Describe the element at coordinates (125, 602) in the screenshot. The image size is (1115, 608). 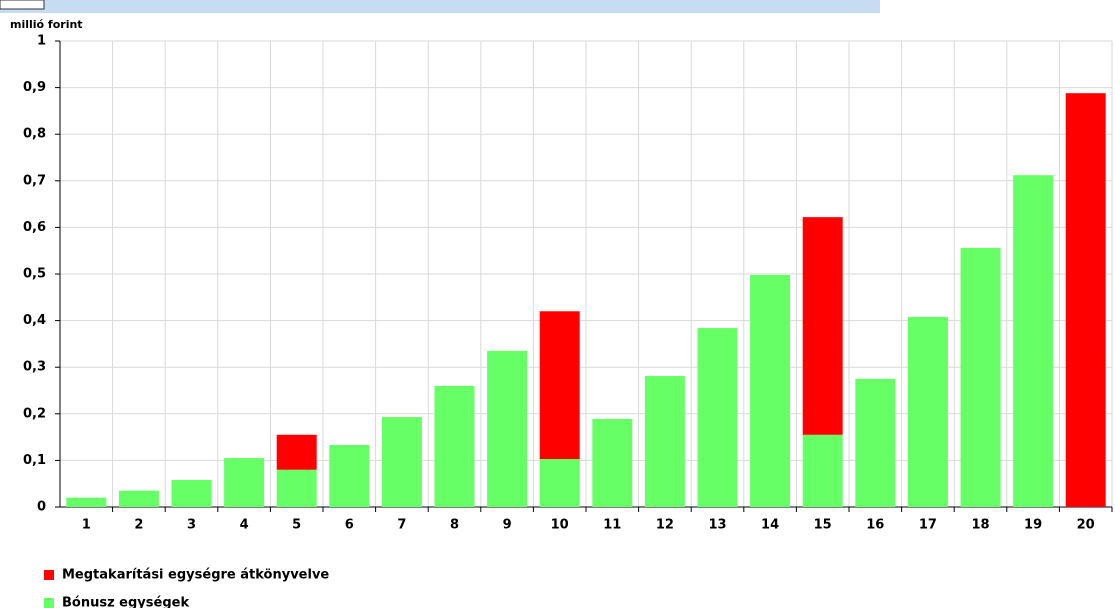
I see `legend-label: Bónusz egységek` at that location.